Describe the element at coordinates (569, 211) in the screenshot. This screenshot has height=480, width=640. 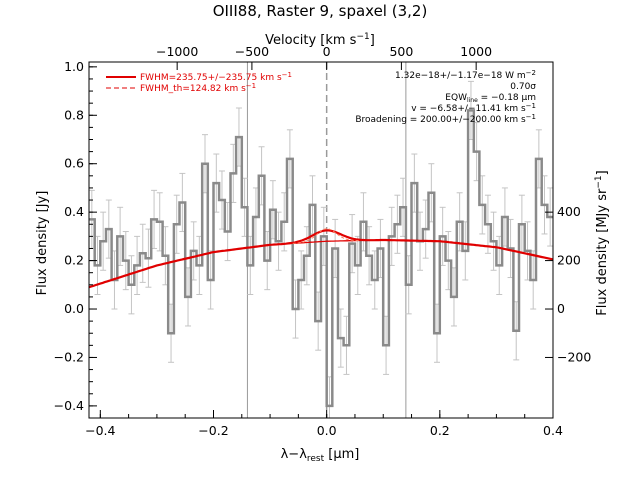
I see `right-tick-label: 400` at that location.